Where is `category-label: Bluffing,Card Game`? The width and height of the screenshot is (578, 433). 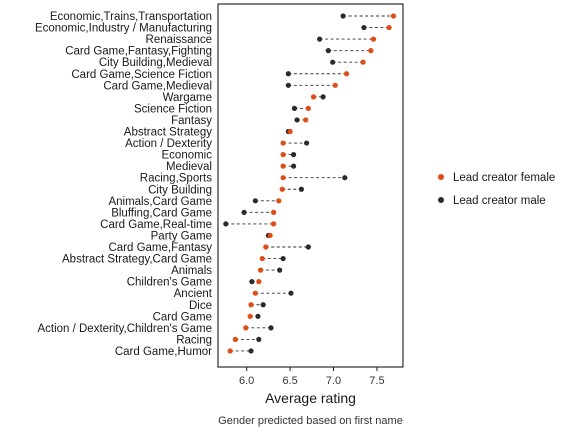
category-label: Bluffing,Card Game is located at coordinates (161, 213).